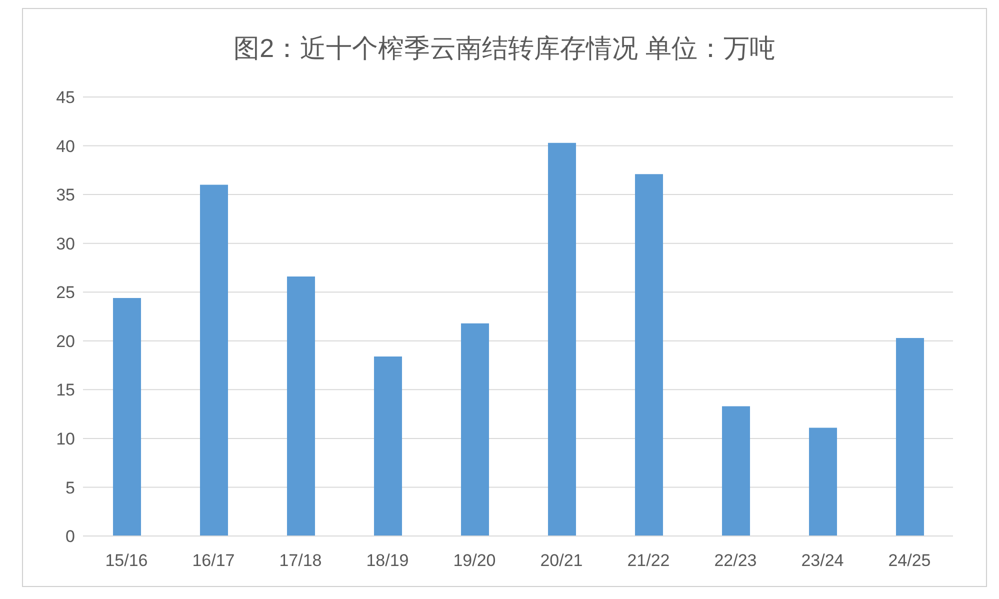 This screenshot has width=999, height=599. Describe the element at coordinates (65, 292) in the screenshot. I see `y-tick-label: 25` at that location.